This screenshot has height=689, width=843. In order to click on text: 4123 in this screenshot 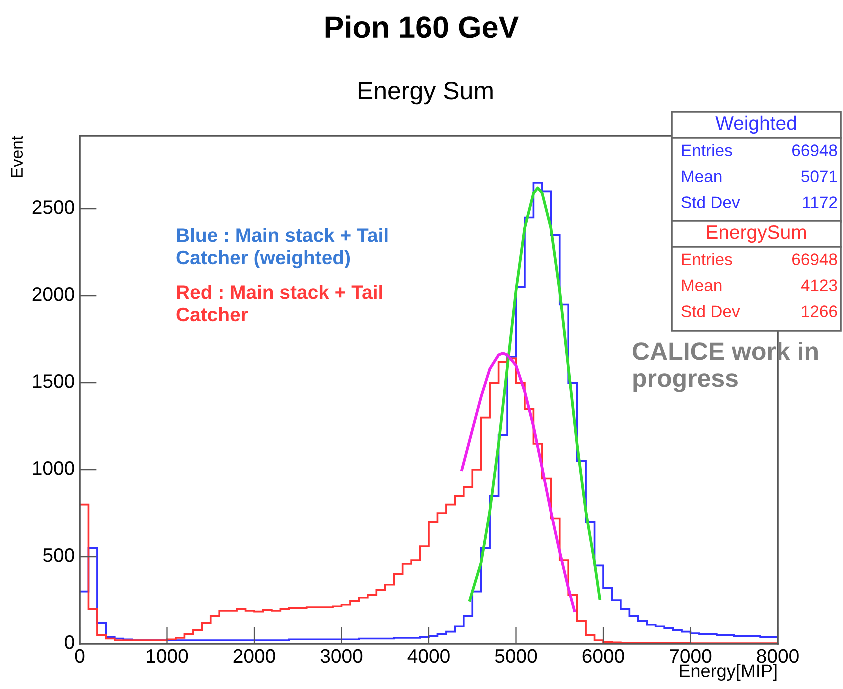, I will do `click(819, 286)`.